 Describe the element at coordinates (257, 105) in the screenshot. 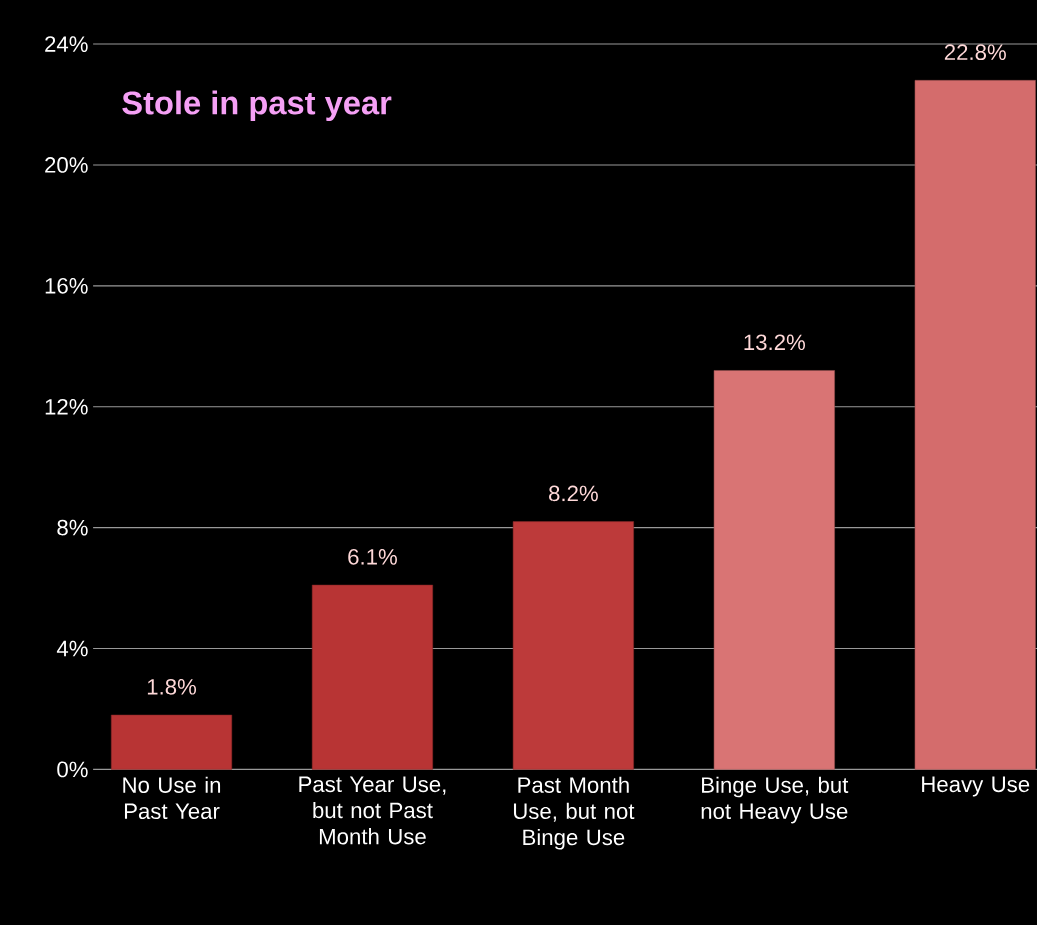

I see `text: Stole in past year` at that location.